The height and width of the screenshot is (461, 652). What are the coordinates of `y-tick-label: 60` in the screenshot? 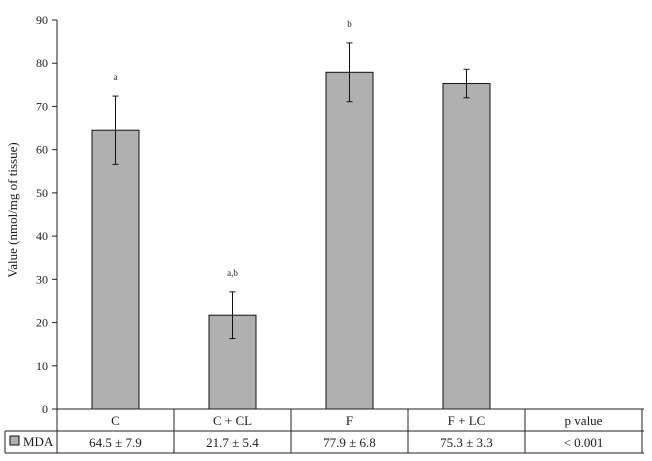 It's located at (42, 150).